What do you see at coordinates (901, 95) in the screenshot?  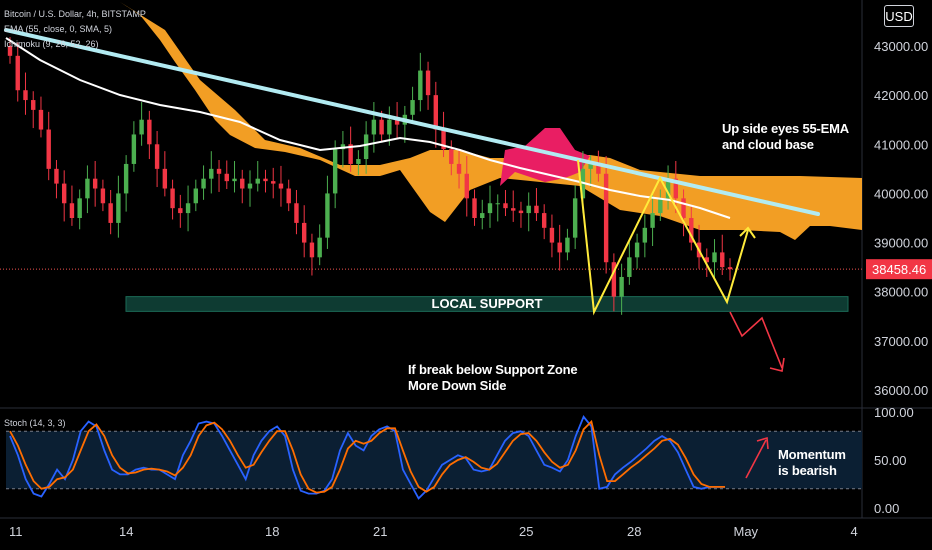 I see `price-tick-label: 42000.00` at bounding box center [901, 95].